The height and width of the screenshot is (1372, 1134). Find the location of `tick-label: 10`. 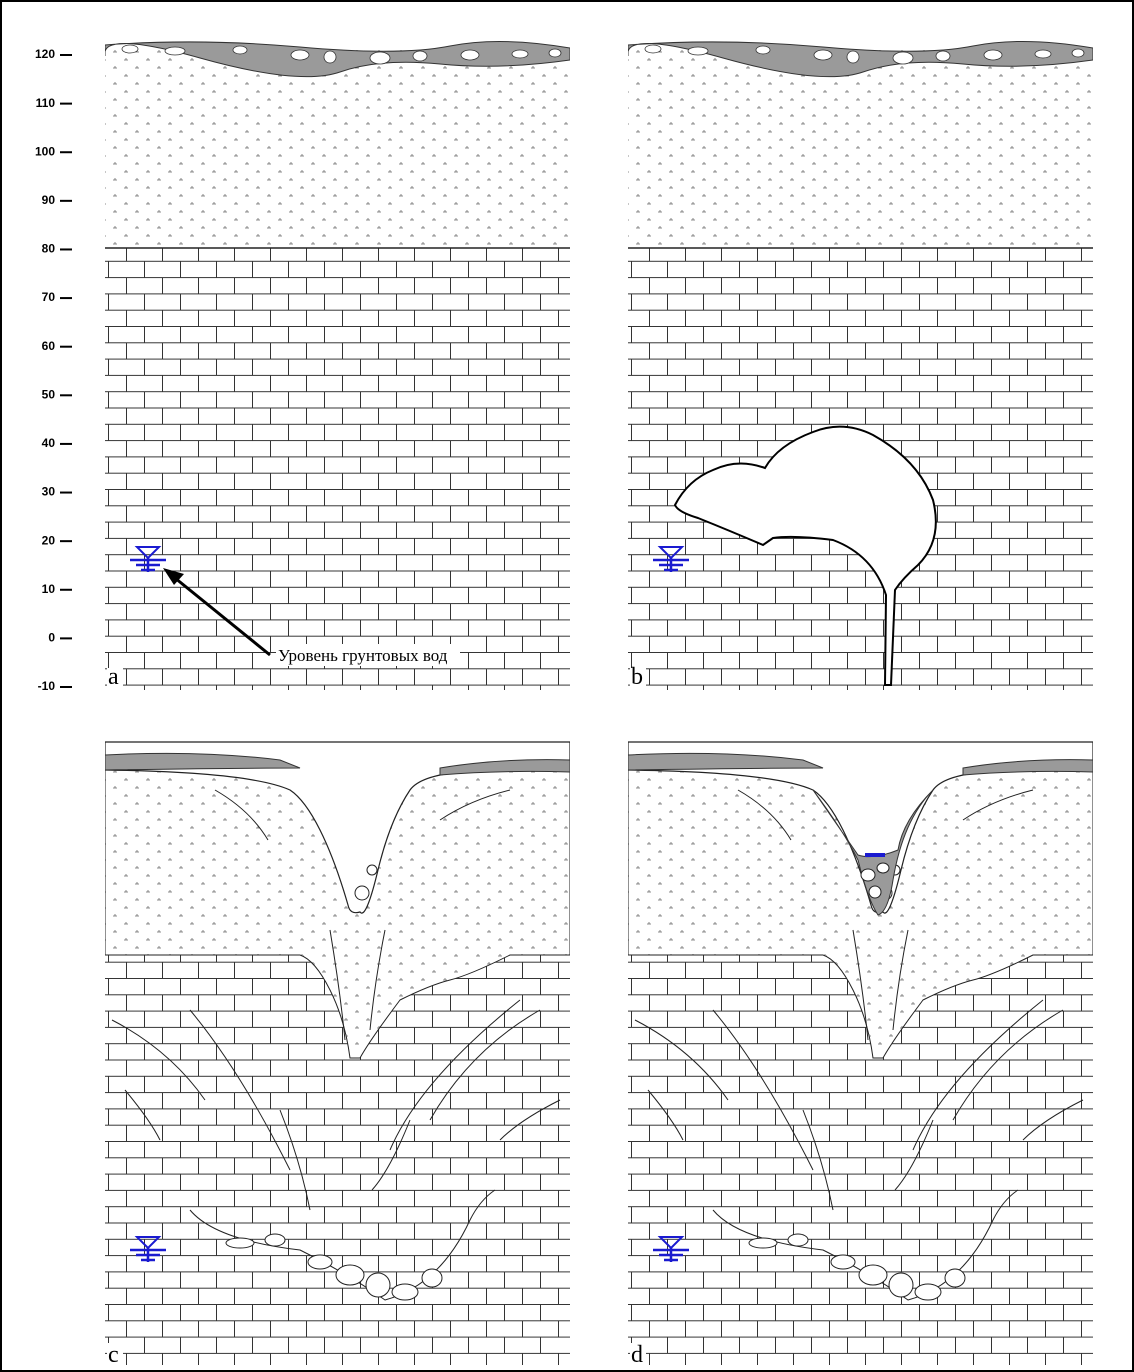

tick-label: 10 is located at coordinates (49, 589).